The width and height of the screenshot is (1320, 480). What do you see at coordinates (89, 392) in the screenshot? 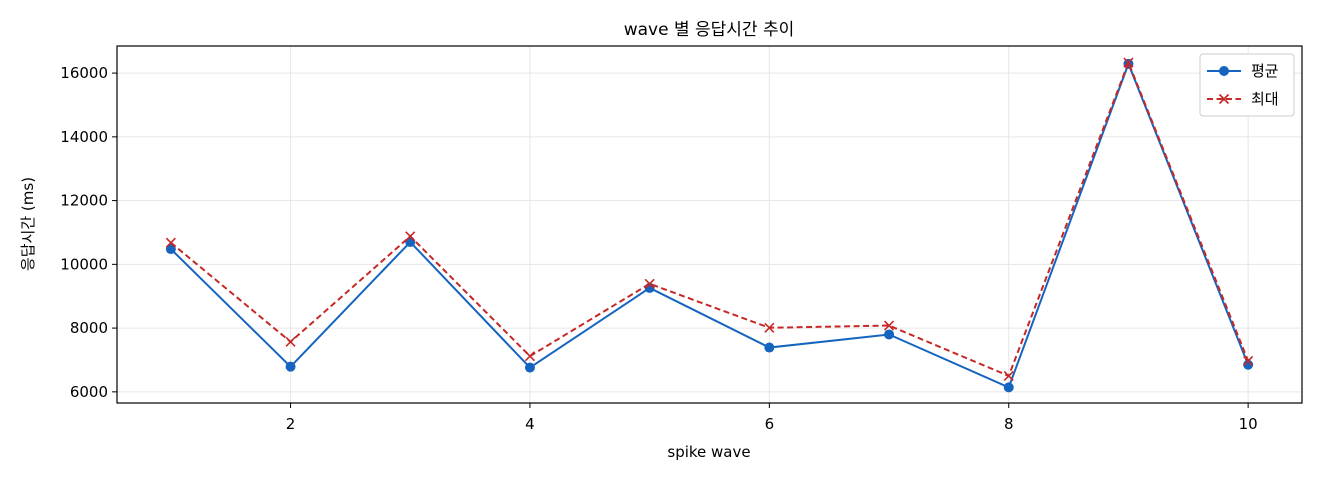
I see `y-tick-label: 6000` at bounding box center [89, 392].